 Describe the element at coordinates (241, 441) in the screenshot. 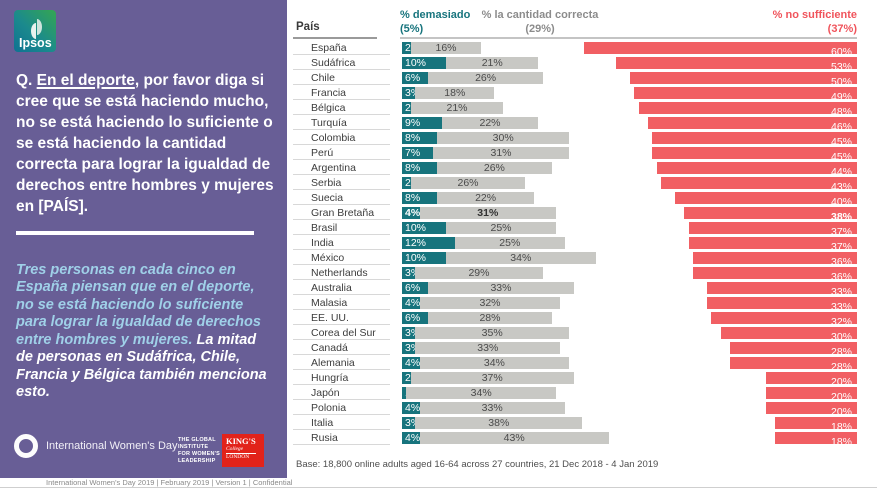

I see `kings-logo-line: KING'S` at that location.